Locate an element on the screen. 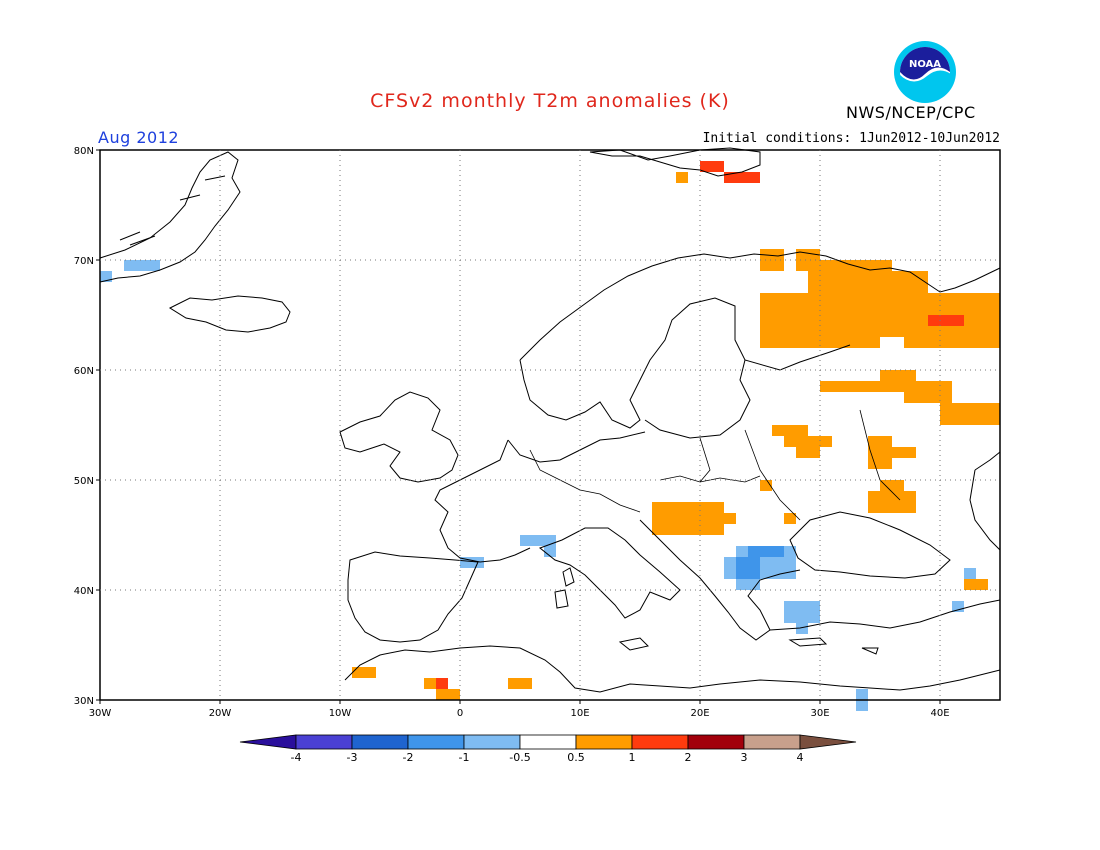 This screenshot has width=1100, height=850. colorbar-max-arrow is located at coordinates (828, 742).